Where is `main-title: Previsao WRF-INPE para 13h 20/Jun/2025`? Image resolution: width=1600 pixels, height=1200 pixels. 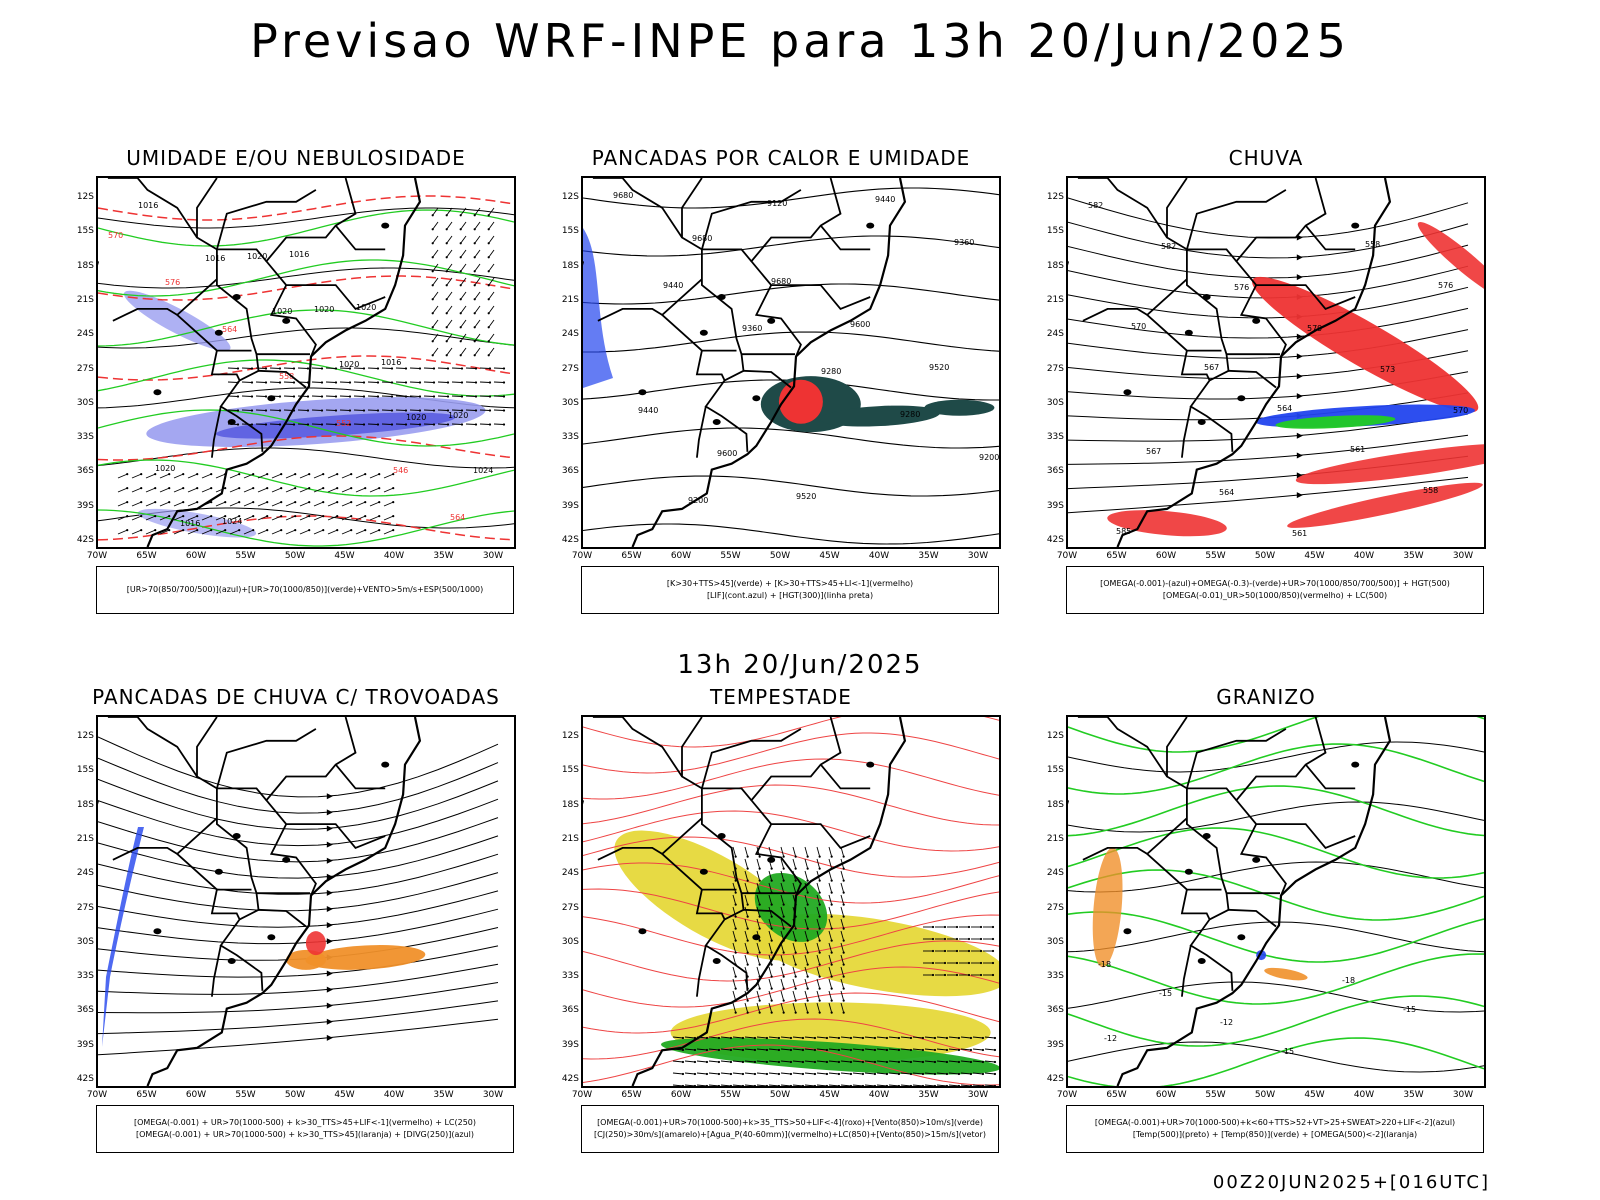
main-title: Previsao WRF-INPE para 13h 20/Jun/2025 is located at coordinates (800, 41).